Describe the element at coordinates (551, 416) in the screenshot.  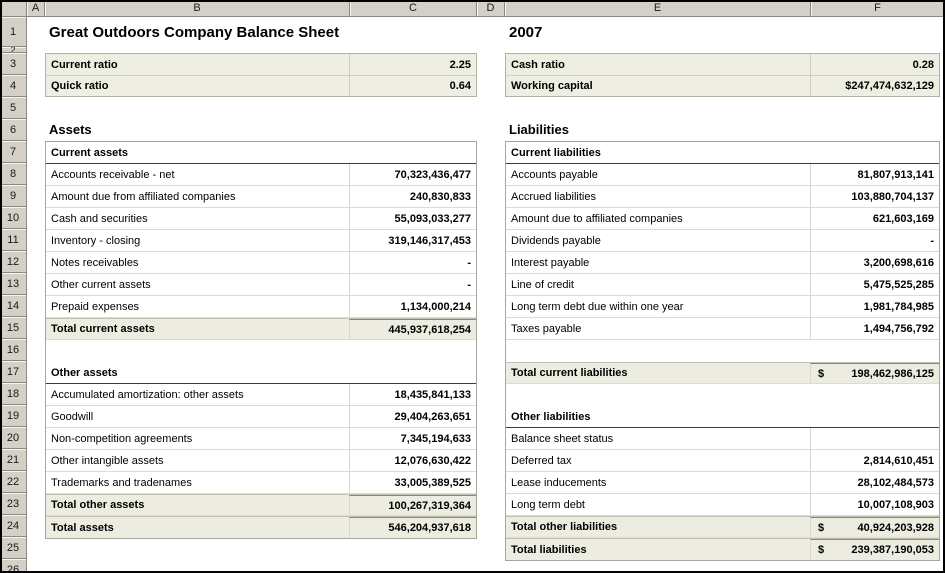
I see `cell-label: Other liabilities` at that location.